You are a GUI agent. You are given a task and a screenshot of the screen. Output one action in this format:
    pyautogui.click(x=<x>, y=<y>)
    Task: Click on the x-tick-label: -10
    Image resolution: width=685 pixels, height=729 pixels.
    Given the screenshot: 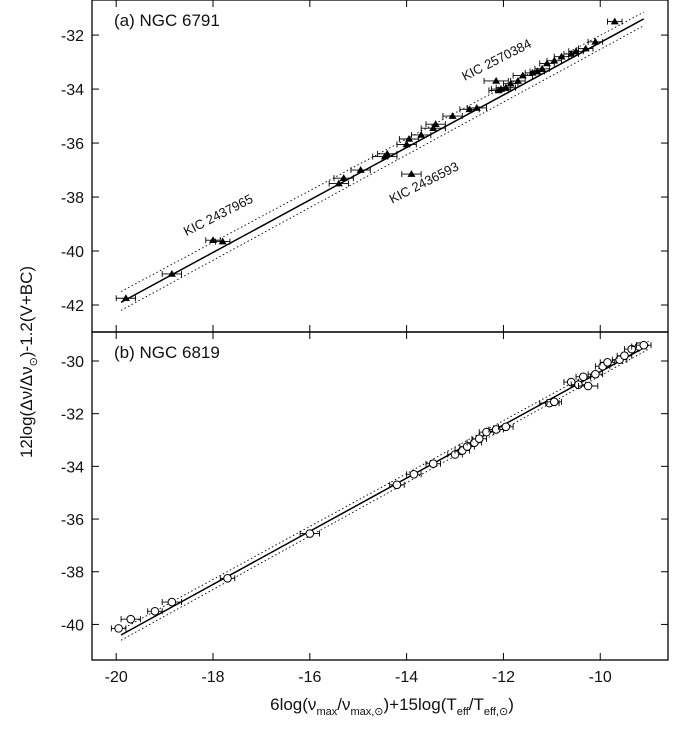 What is the action you would take?
    pyautogui.click(x=600, y=677)
    